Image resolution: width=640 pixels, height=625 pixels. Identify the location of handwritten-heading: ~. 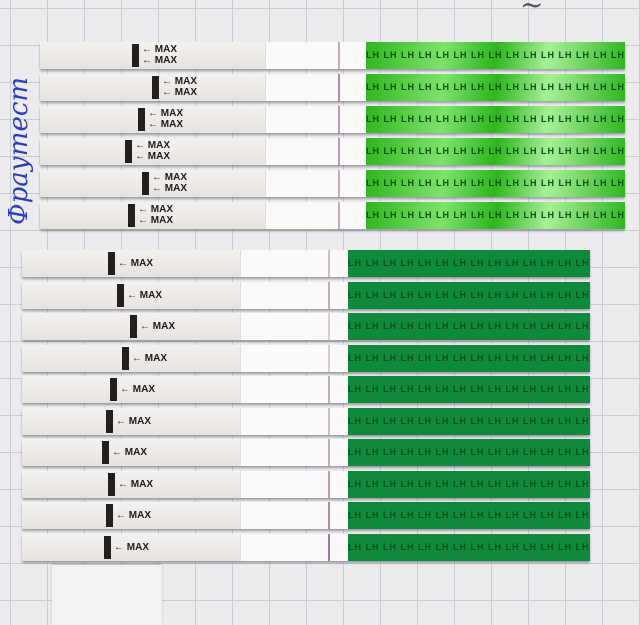
(532, 10).